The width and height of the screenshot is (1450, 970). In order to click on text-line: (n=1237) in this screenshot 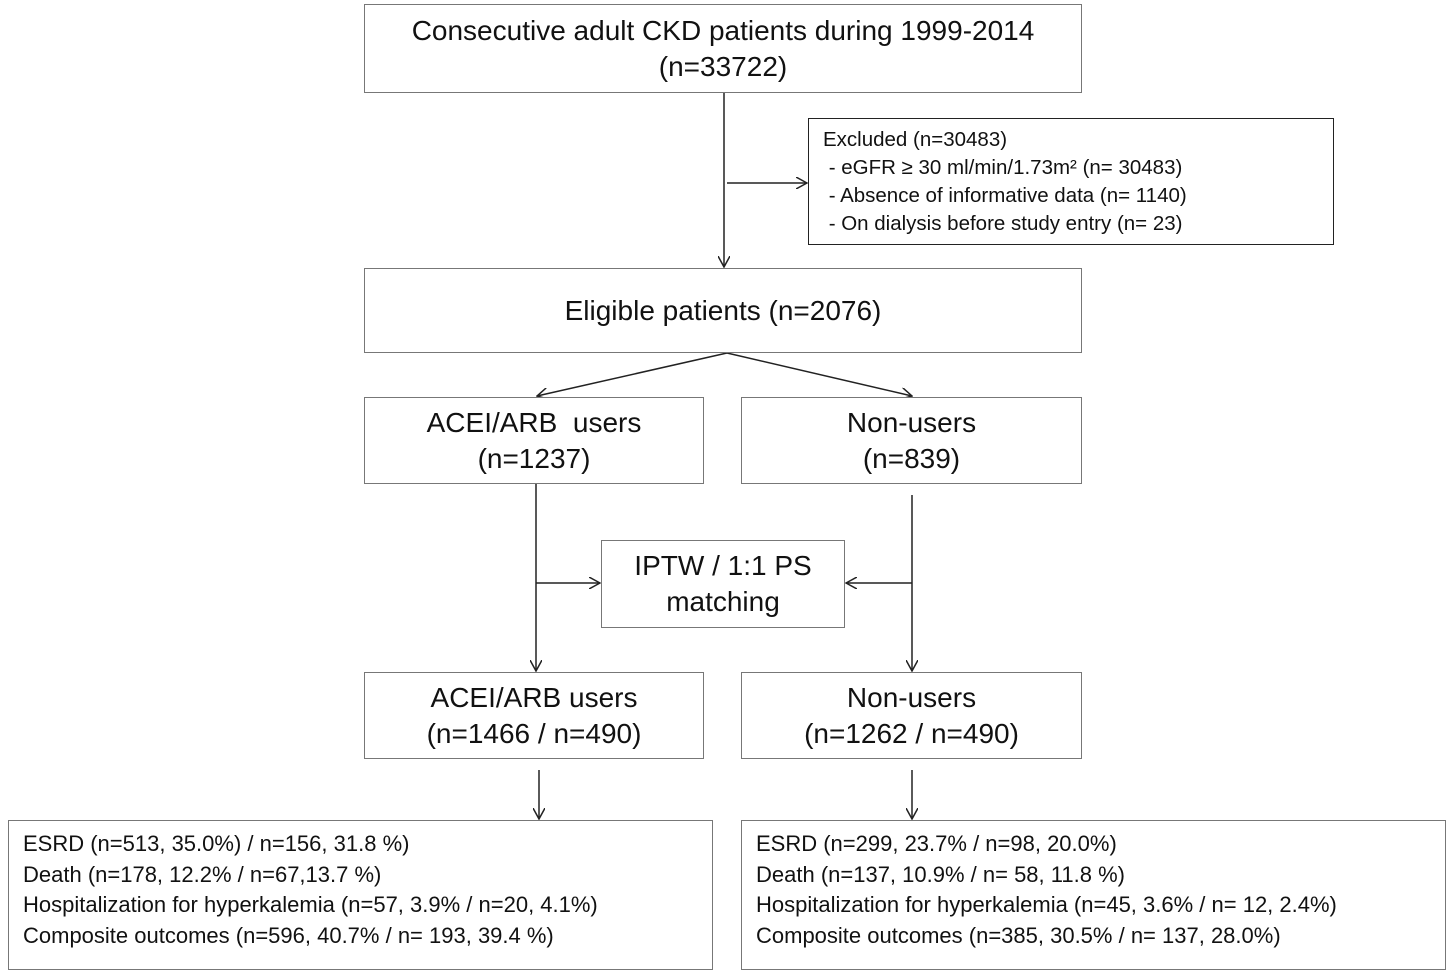, I will do `click(534, 458)`.